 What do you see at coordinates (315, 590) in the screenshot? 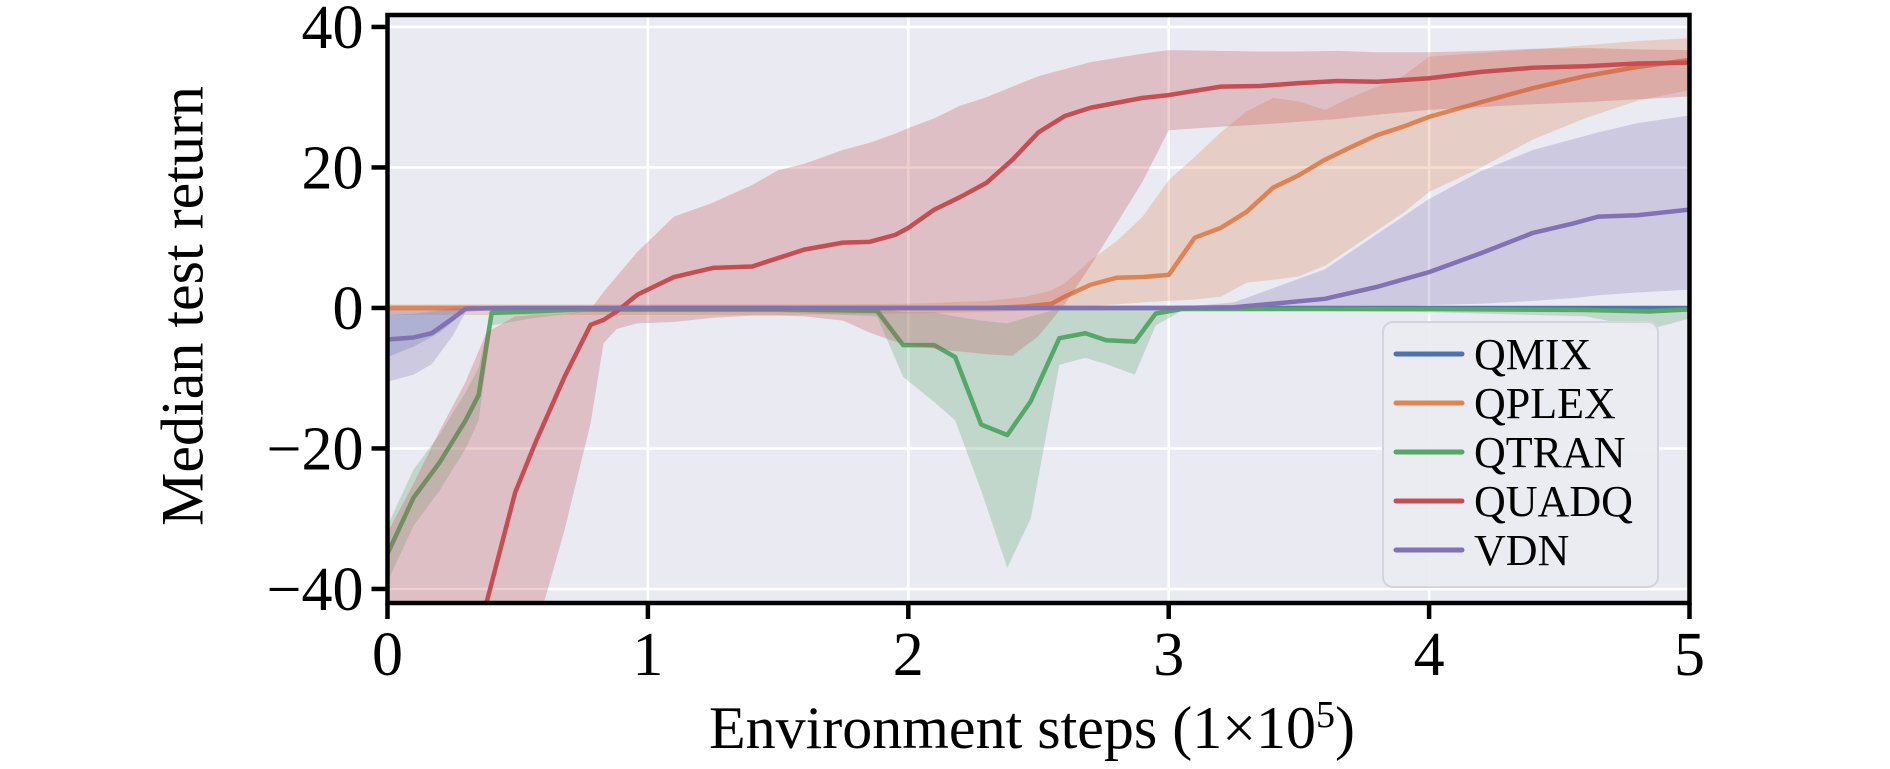
I see `y-tick-label: −40` at bounding box center [315, 590].